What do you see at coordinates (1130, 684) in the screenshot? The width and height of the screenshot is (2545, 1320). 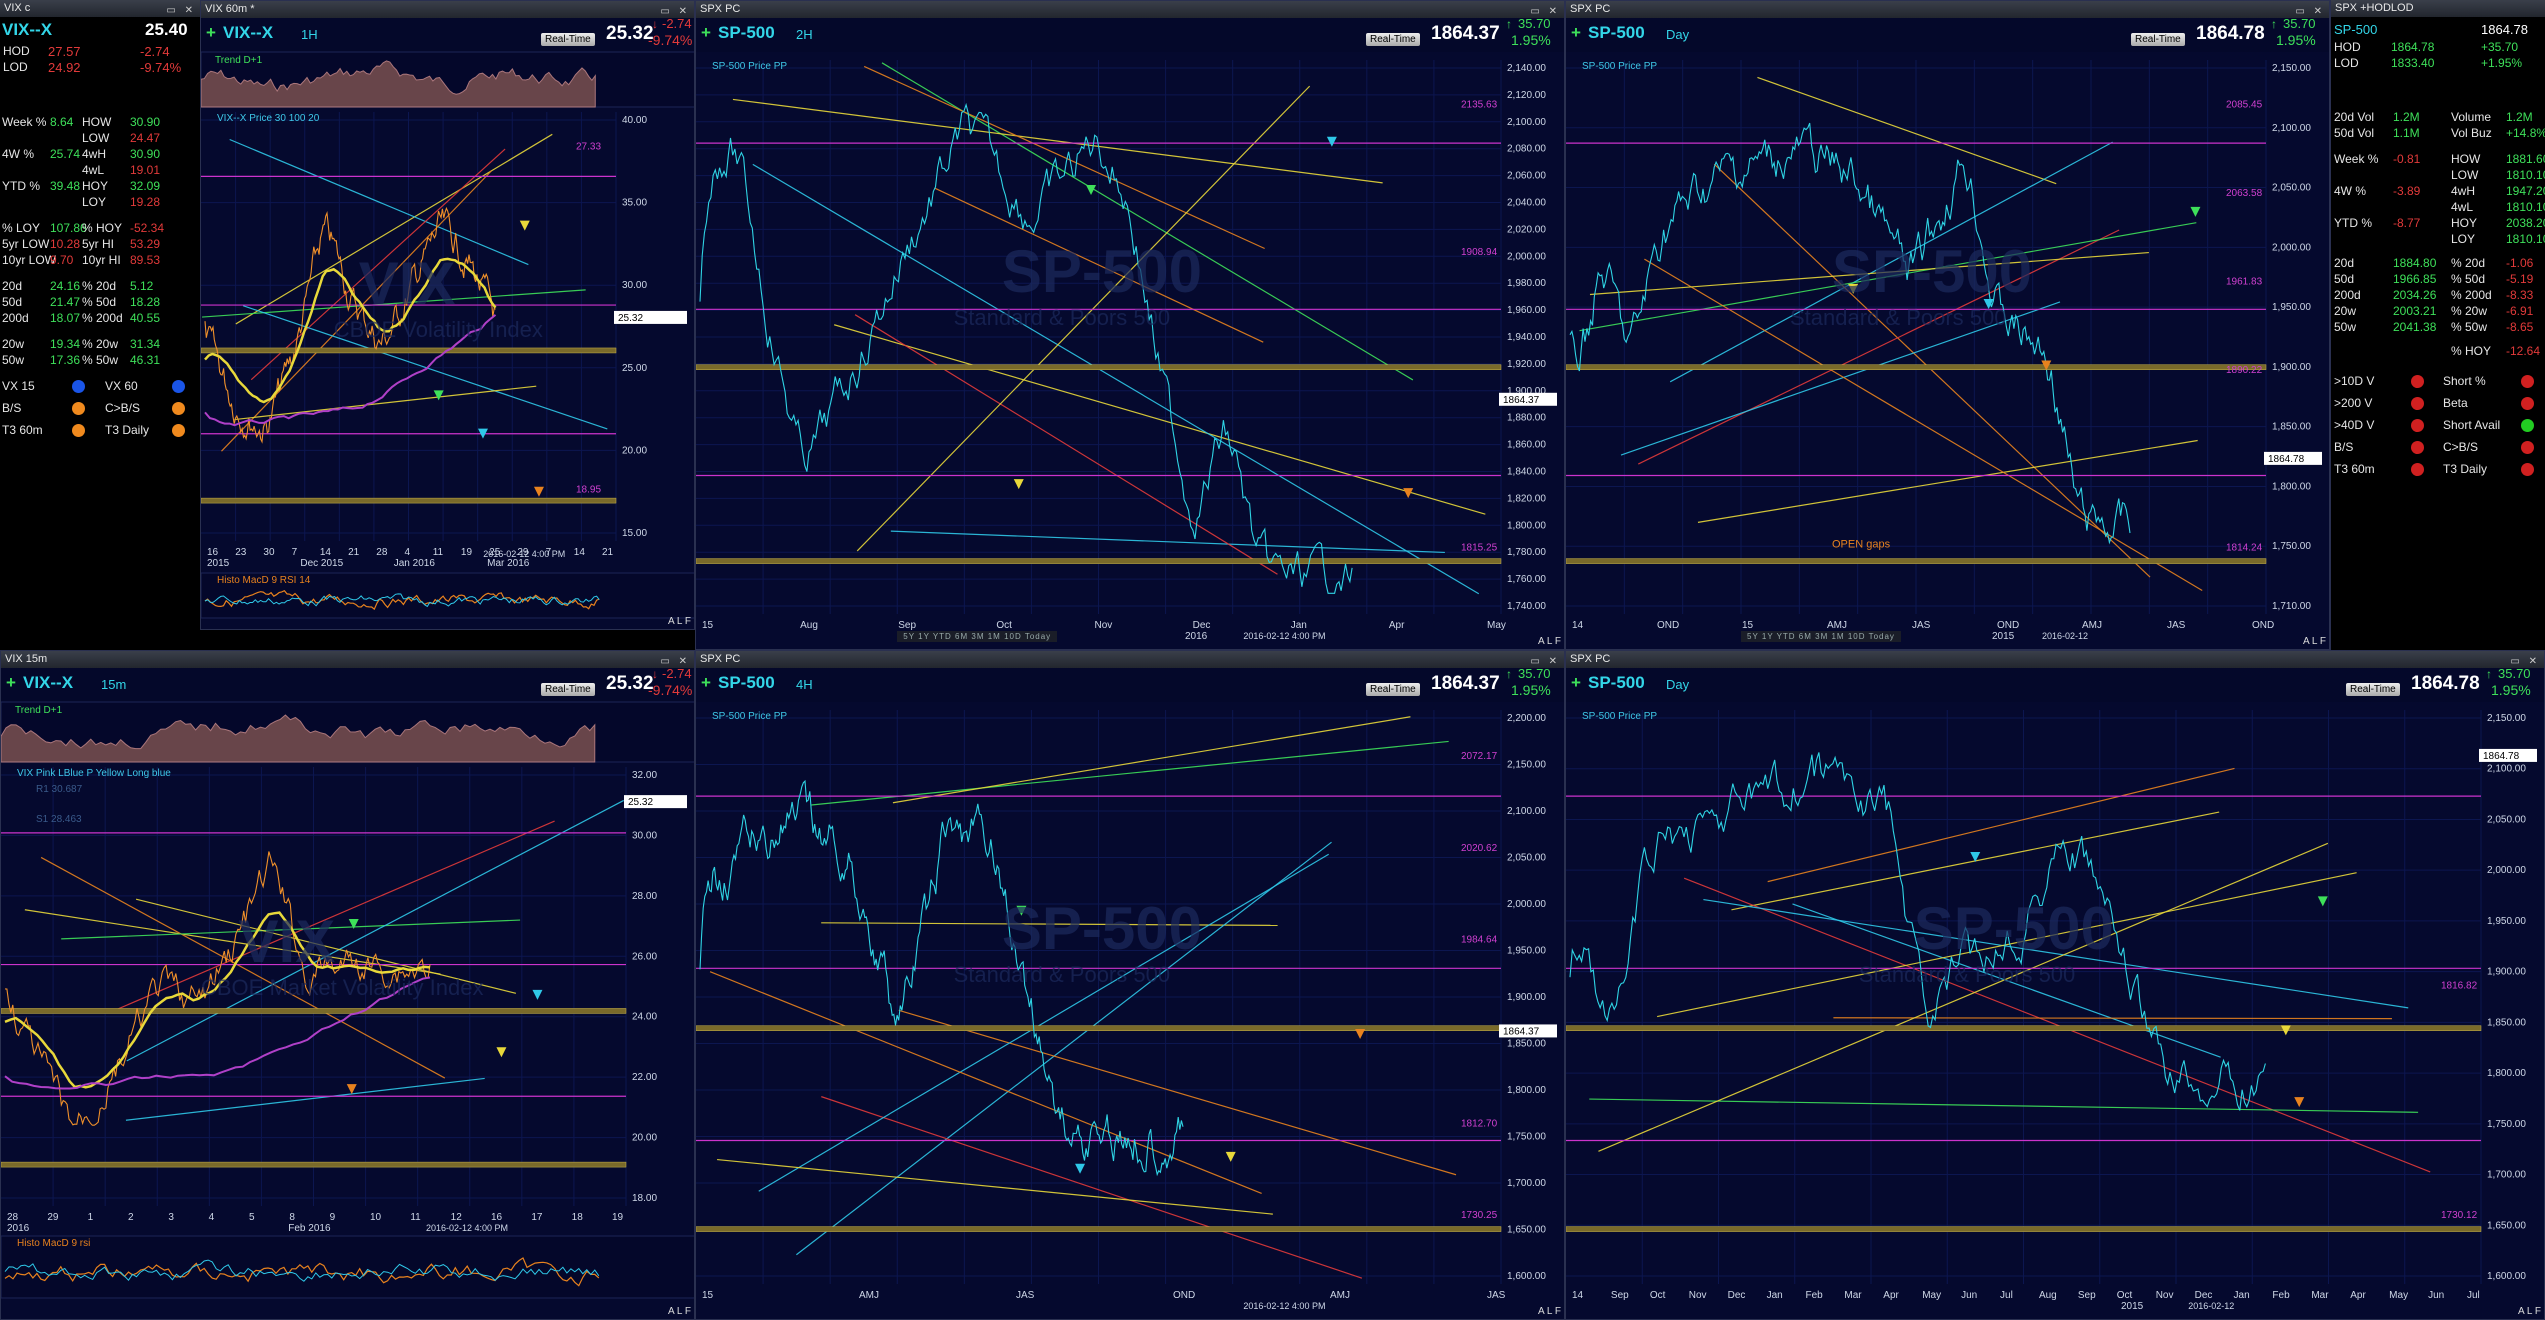 I see `chart-header: SP-500 +4H Real-Time 1864.37 ↑ 35.70 1.95%` at bounding box center [1130, 684].